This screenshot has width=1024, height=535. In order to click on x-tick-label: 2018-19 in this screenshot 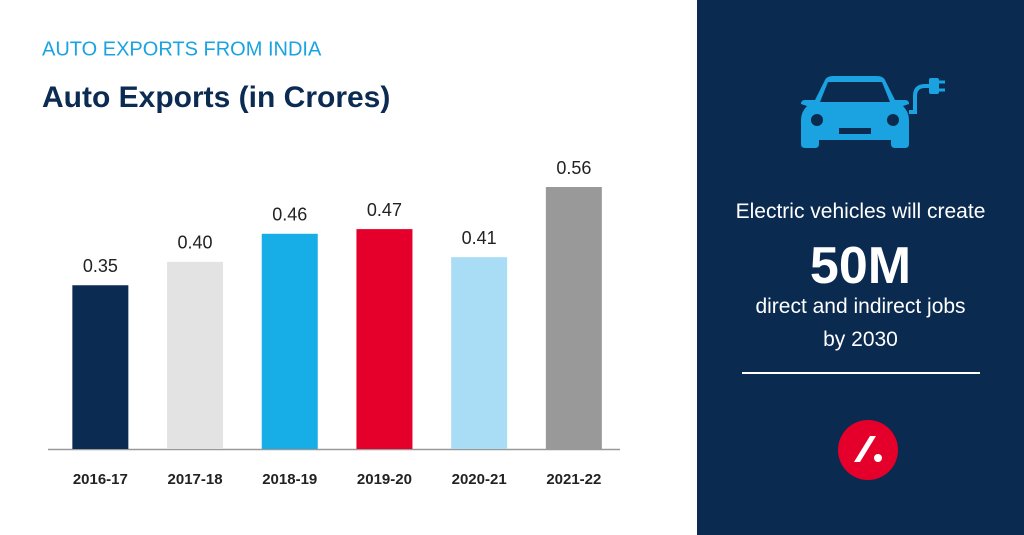, I will do `click(289, 479)`.